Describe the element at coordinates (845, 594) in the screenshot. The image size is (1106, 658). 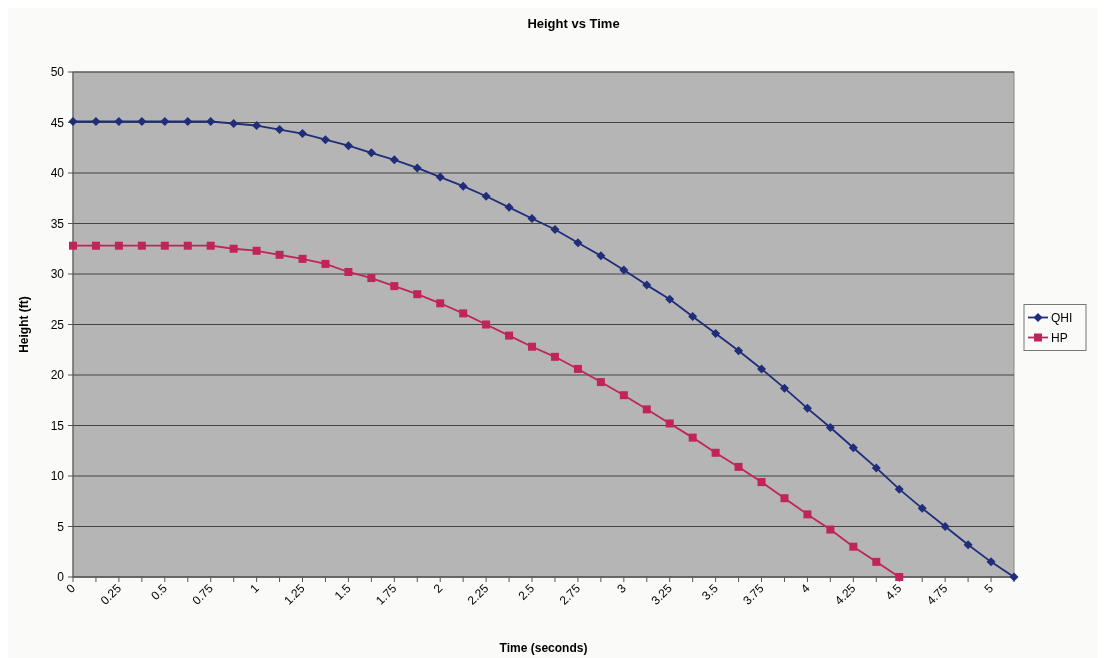
I see `x-tick-label: 4.25` at that location.